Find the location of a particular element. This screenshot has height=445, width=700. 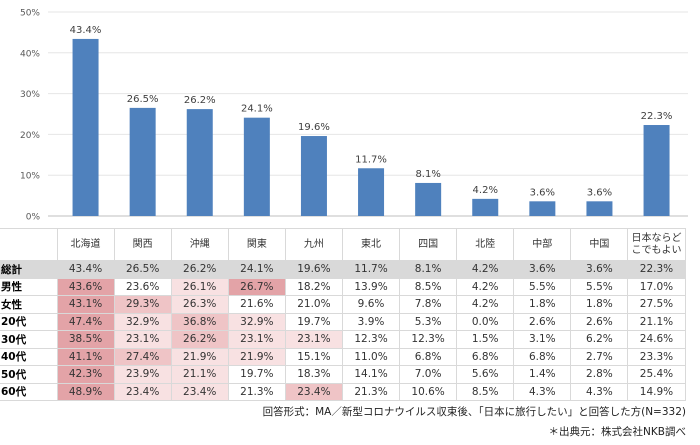

table-cell: 23.9% is located at coordinates (142, 374).